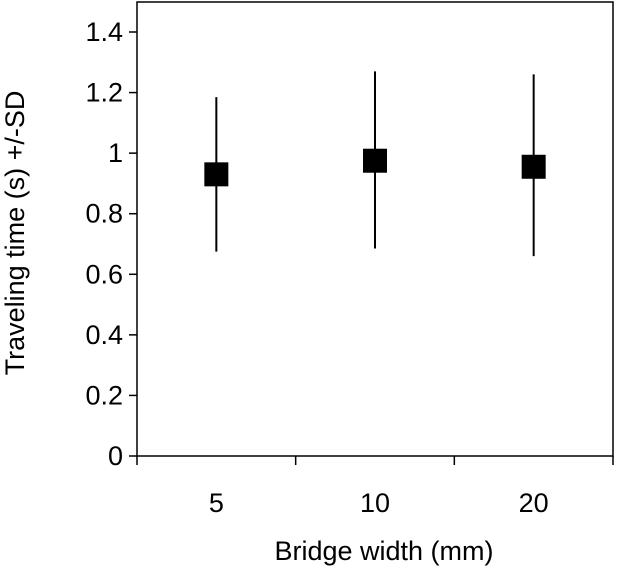 This screenshot has height=570, width=617. Describe the element at coordinates (375, 503) in the screenshot. I see `x-category-label: 10` at that location.